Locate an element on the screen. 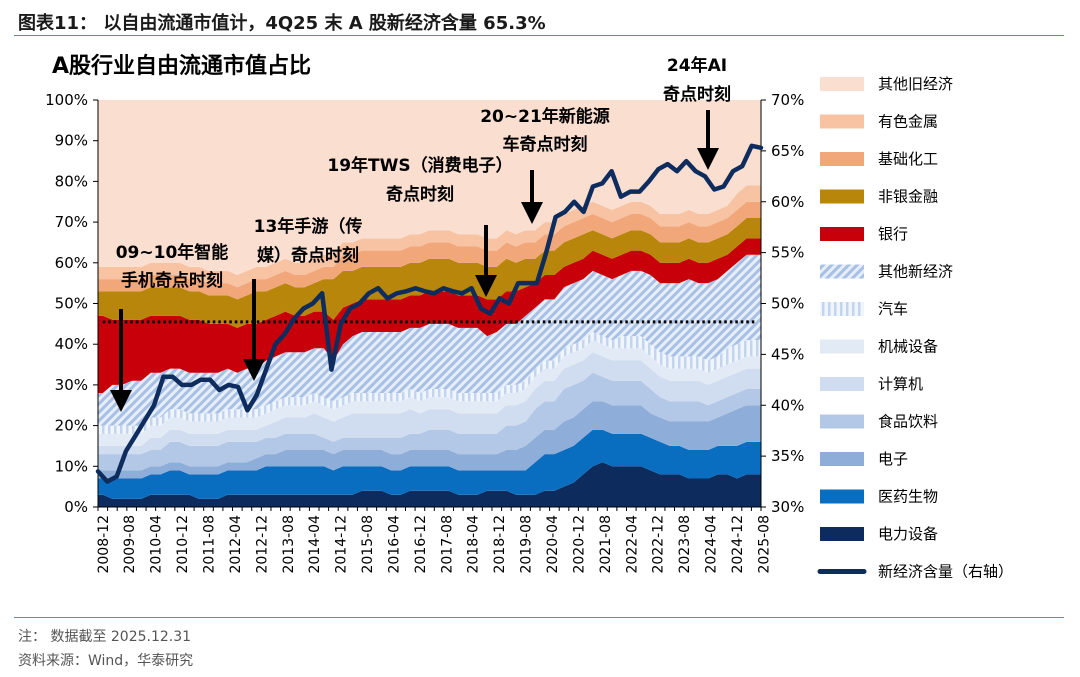  legend-label: 计算机 is located at coordinates (900, 384).